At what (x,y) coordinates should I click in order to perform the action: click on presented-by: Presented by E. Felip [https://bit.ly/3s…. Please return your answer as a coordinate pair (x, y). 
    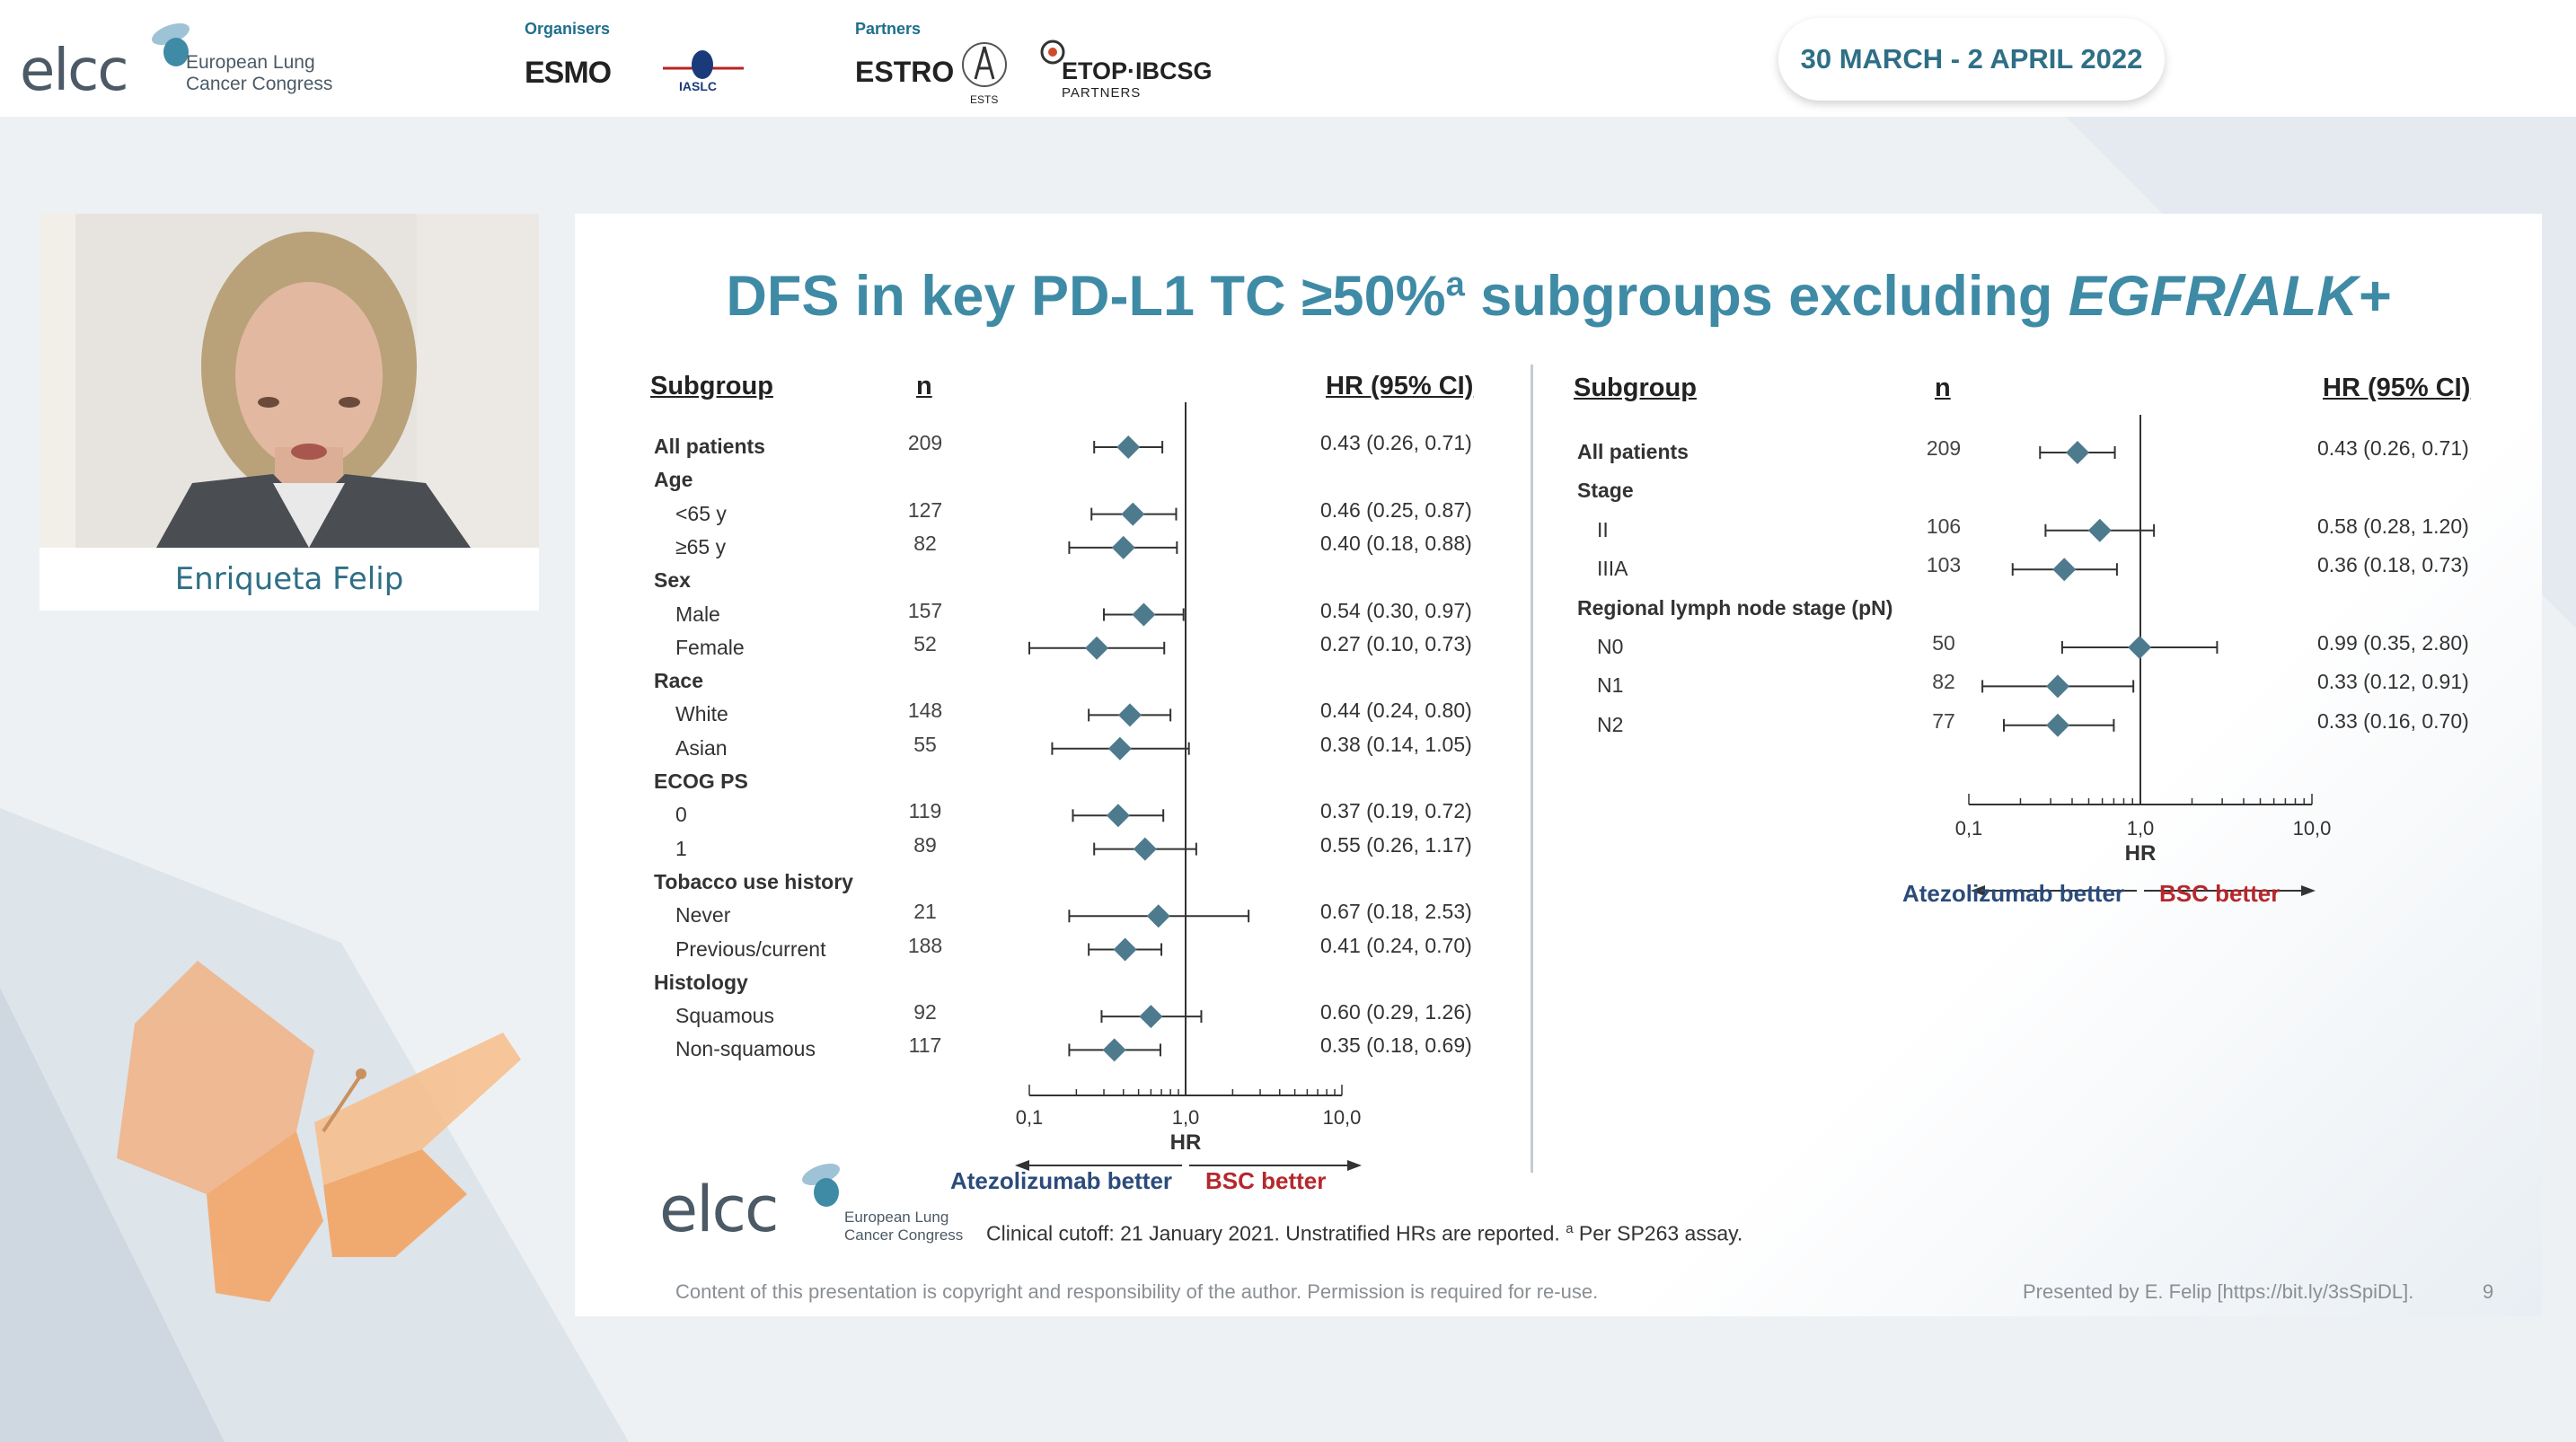
    Looking at the image, I should click on (2218, 1291).